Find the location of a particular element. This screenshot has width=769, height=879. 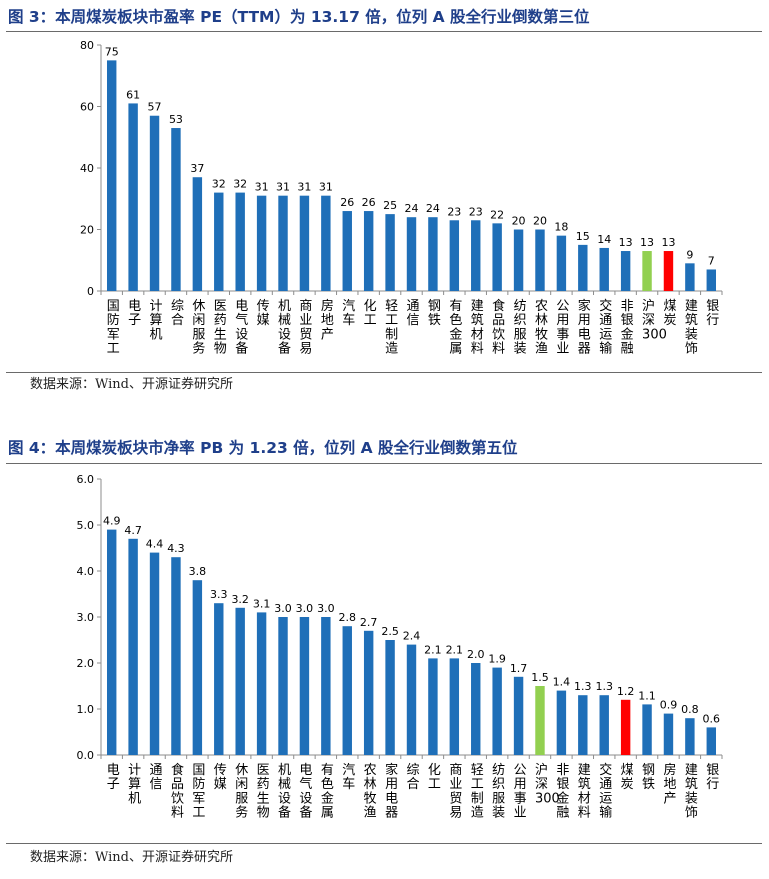

data-label: 9 is located at coordinates (689, 254).